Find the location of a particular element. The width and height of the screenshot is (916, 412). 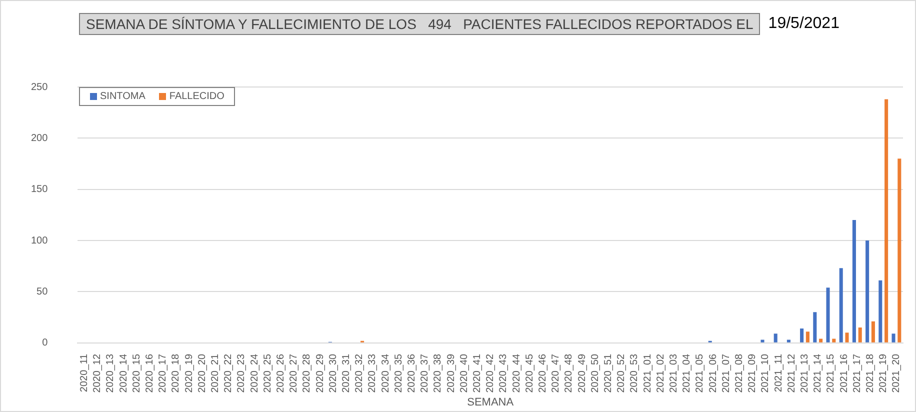

x-tick-label: 2020_51 is located at coordinates (608, 373).